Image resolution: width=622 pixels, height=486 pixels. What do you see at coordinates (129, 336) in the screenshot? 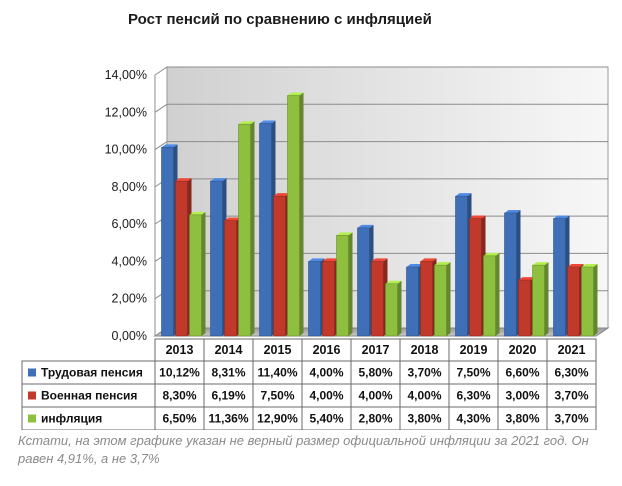
I see `y-tick-label: 0,00%` at bounding box center [129, 336].